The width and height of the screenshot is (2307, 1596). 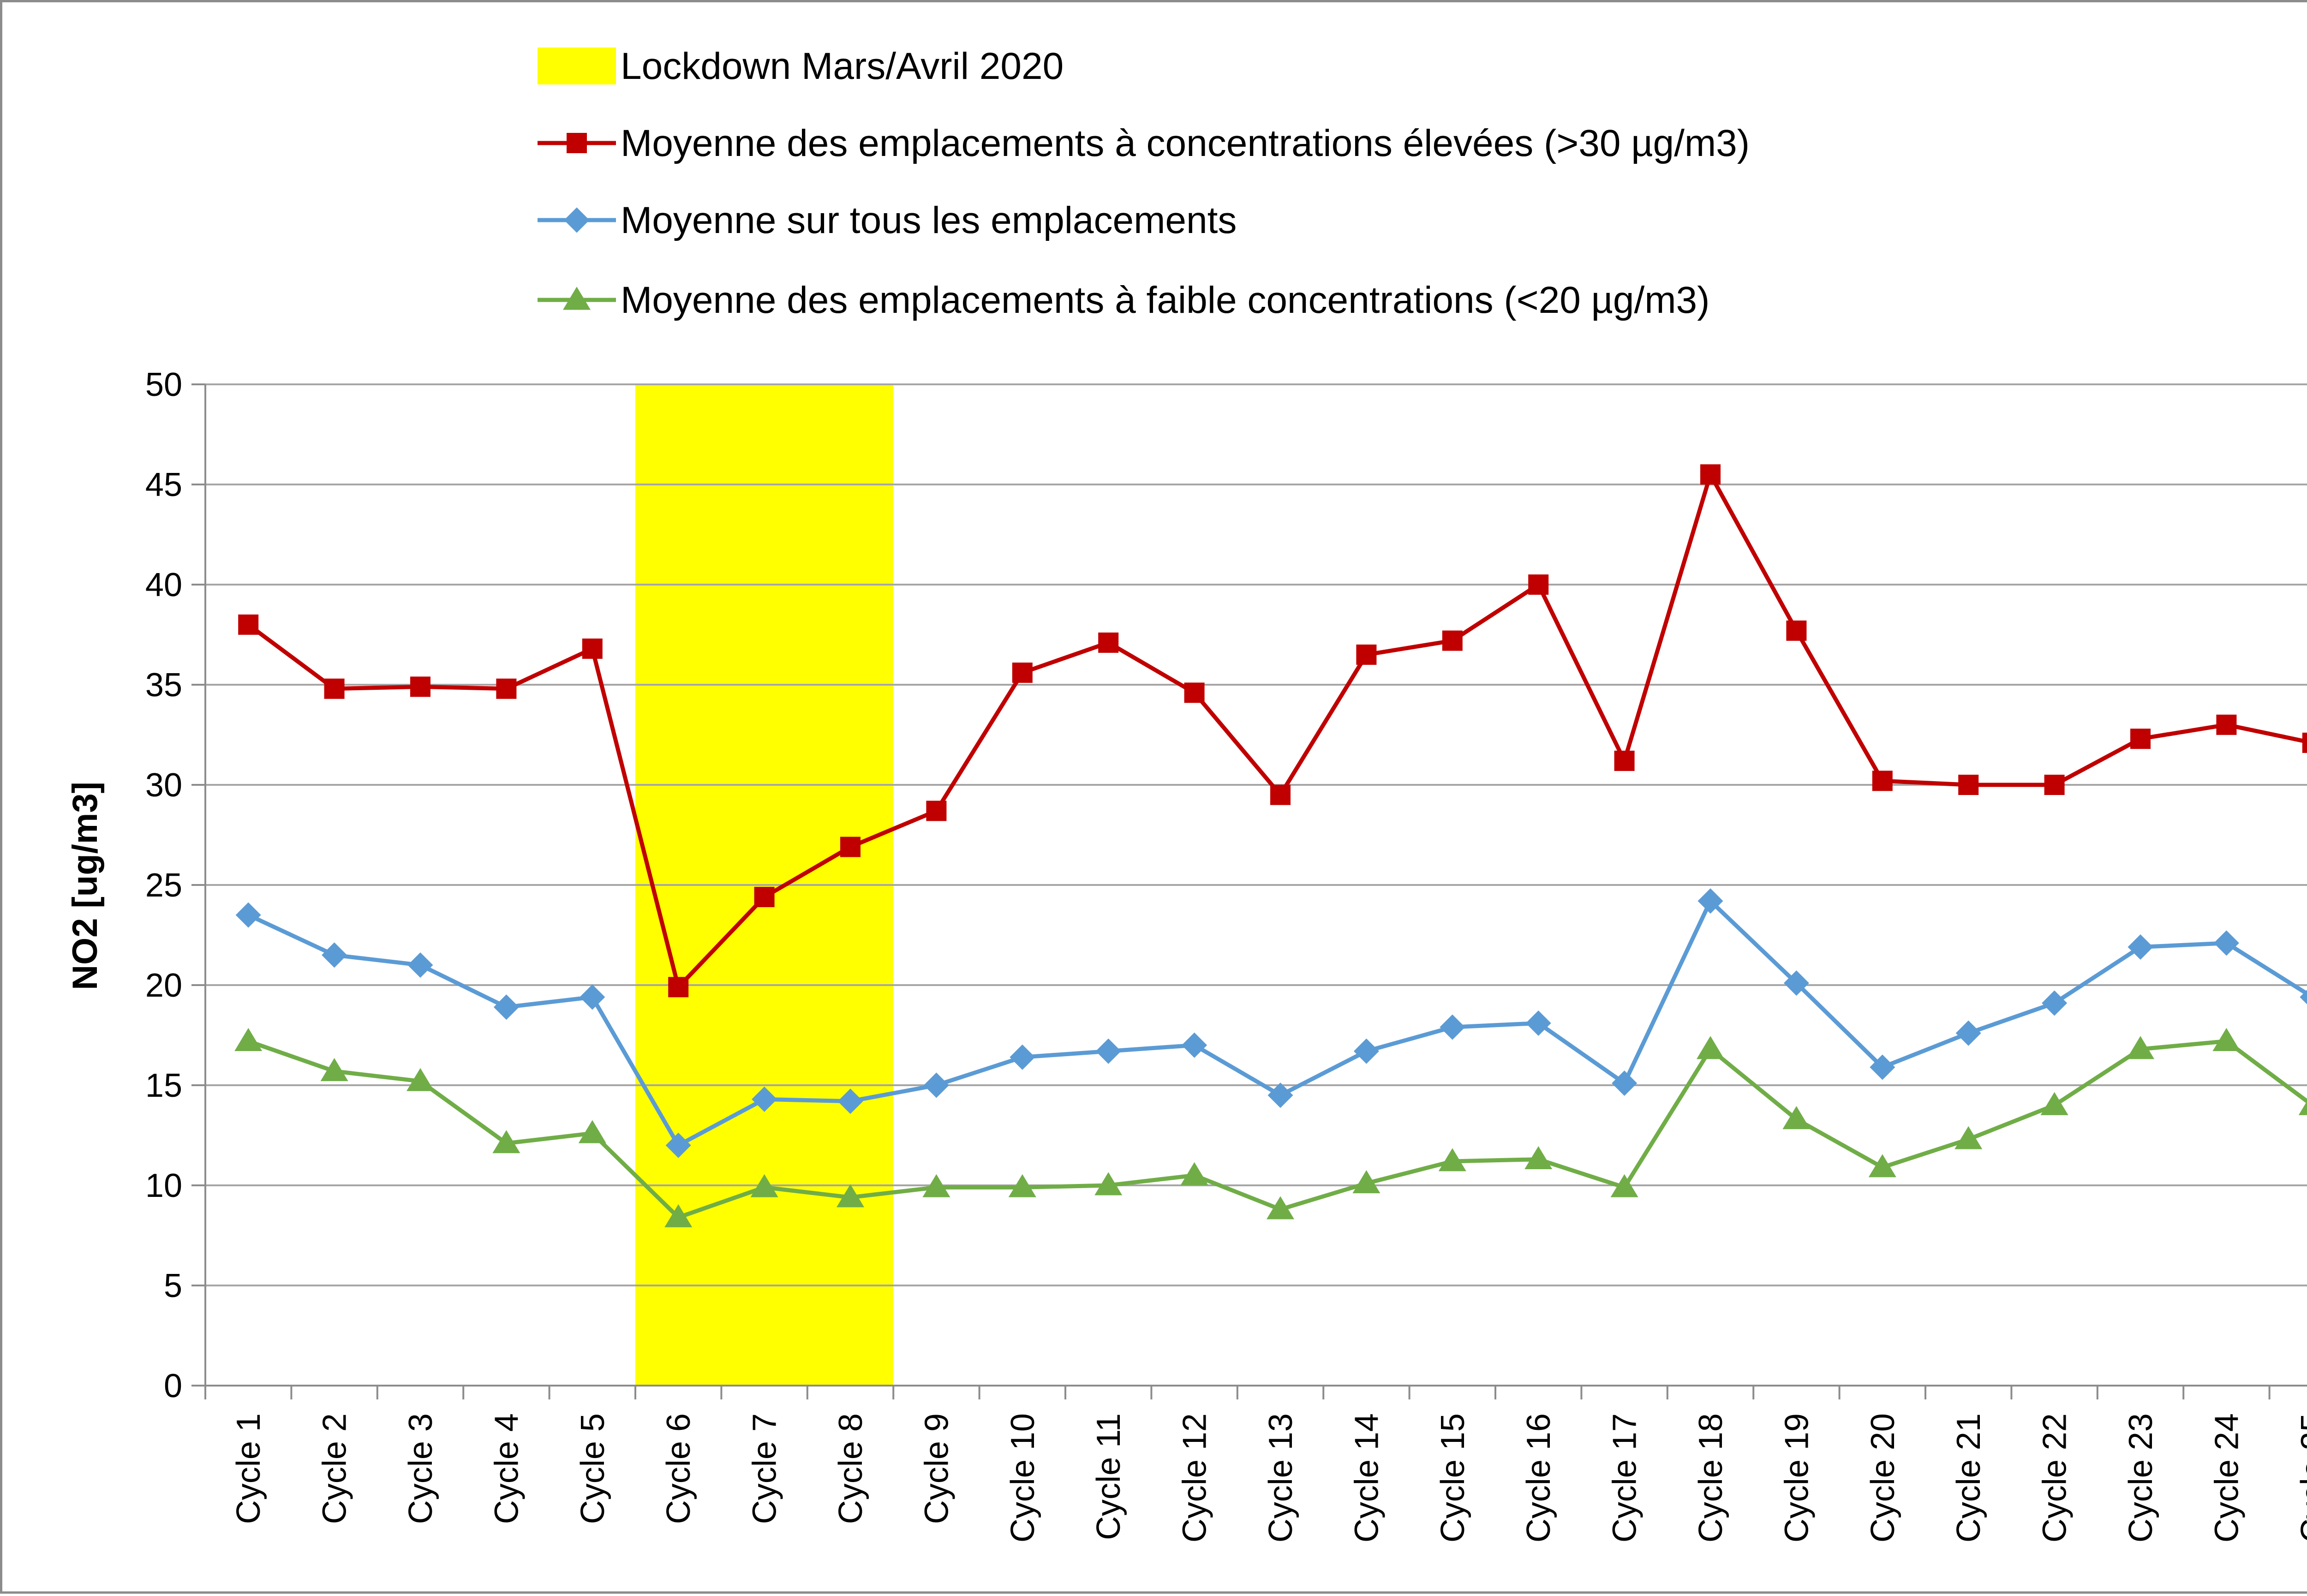 What do you see at coordinates (936, 1469) in the screenshot?
I see `x-tick-label: Cycle 9` at bounding box center [936, 1469].